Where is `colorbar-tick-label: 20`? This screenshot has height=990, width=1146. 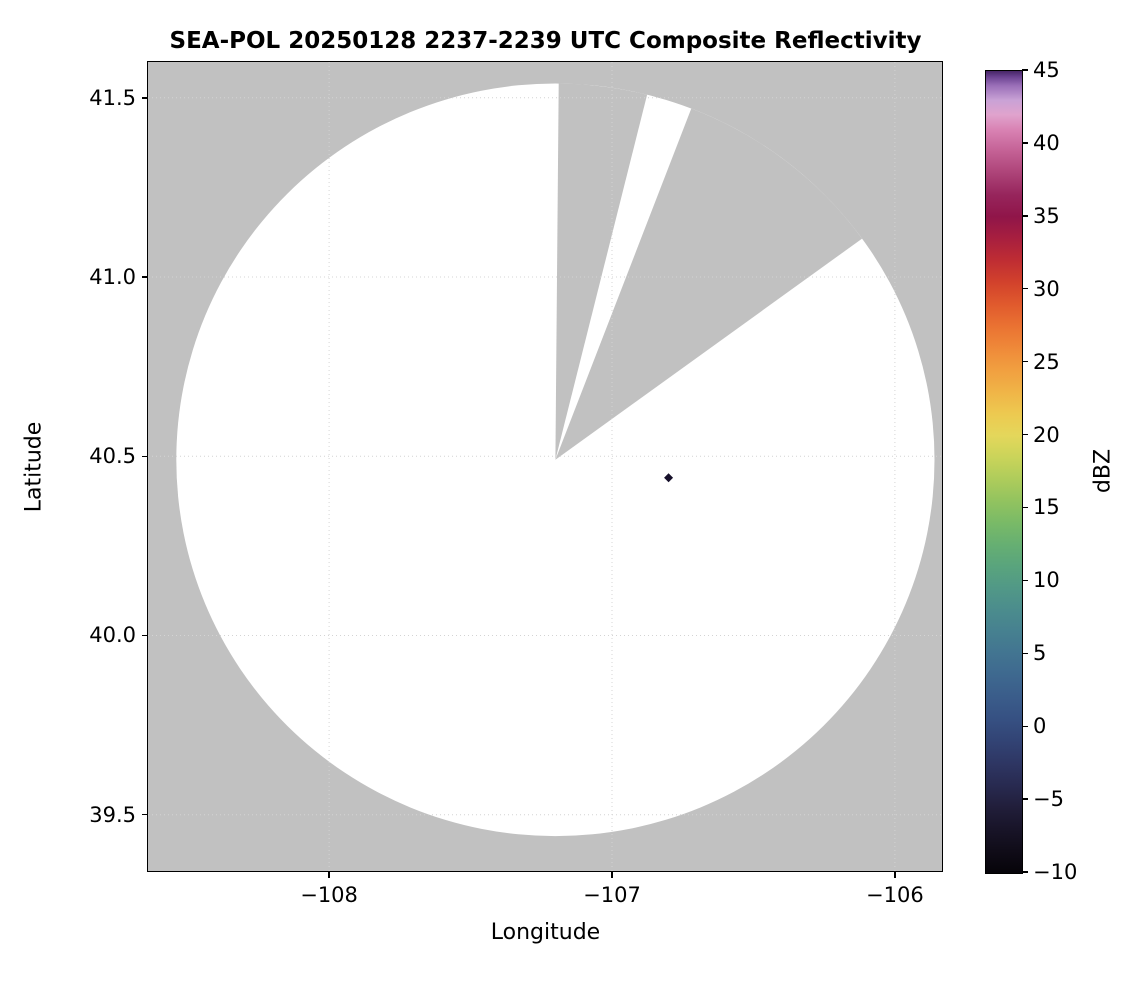
colorbar-tick-label: 20 is located at coordinates (1046, 434).